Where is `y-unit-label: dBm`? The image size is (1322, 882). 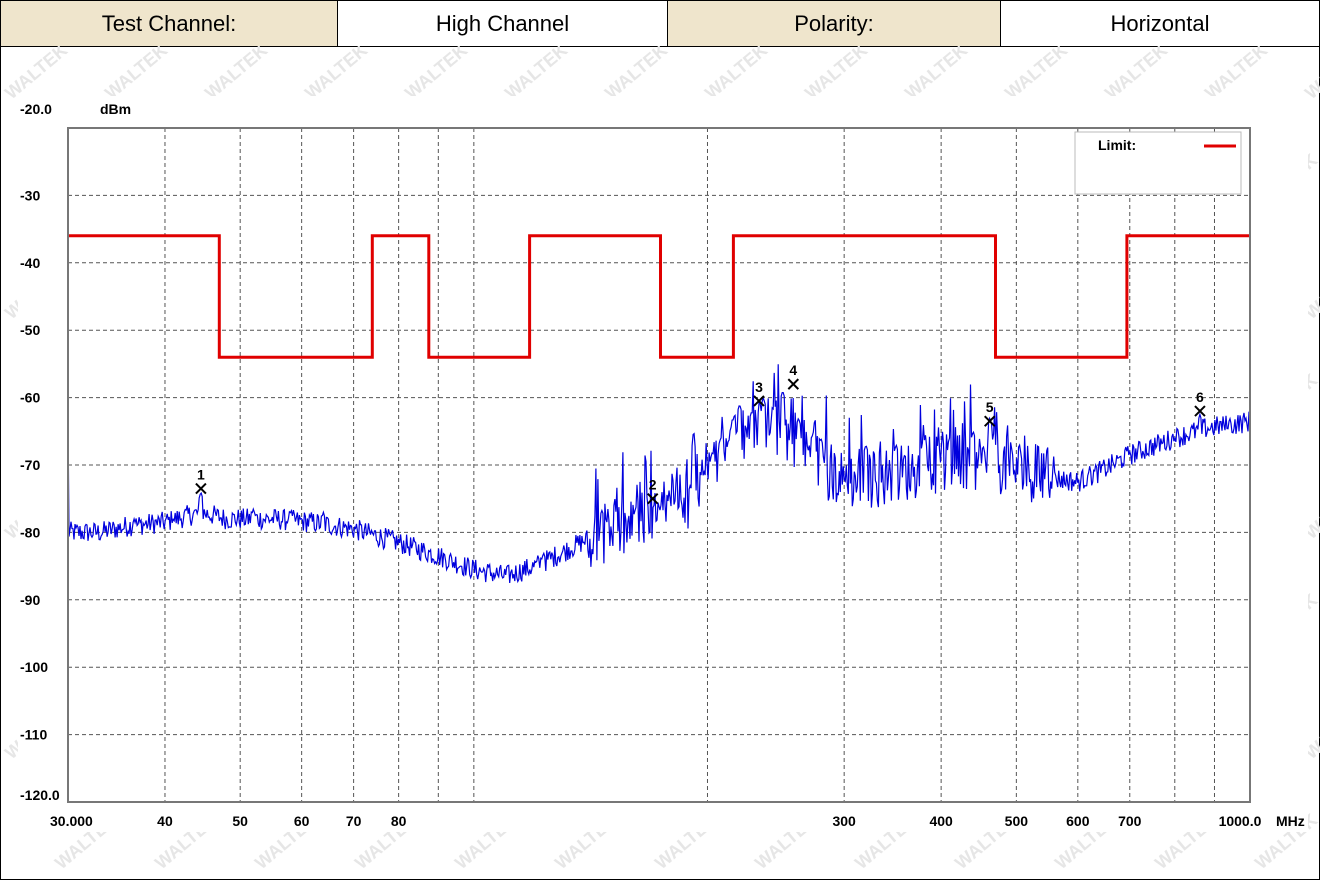 y-unit-label: dBm is located at coordinates (115, 109).